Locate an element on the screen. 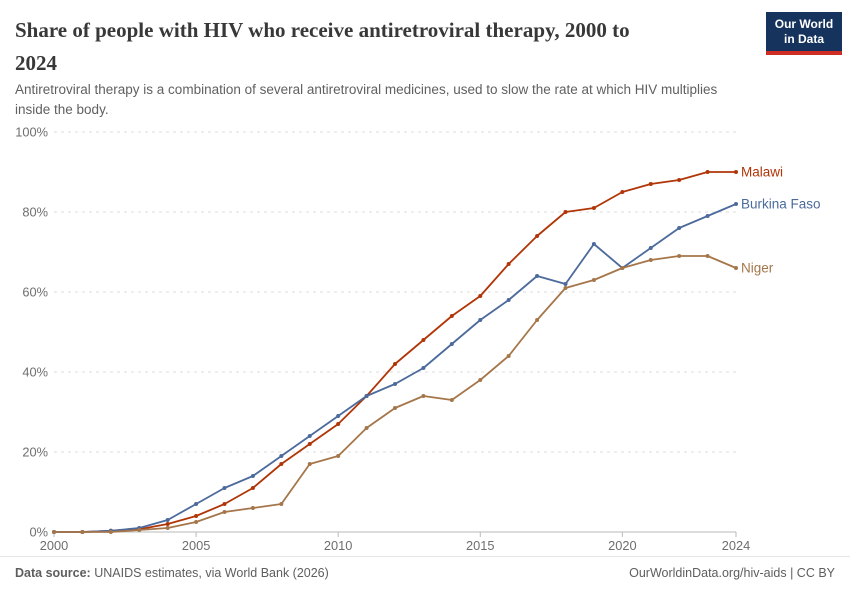  series-point-burkina-faso-2007 is located at coordinates (252, 476).